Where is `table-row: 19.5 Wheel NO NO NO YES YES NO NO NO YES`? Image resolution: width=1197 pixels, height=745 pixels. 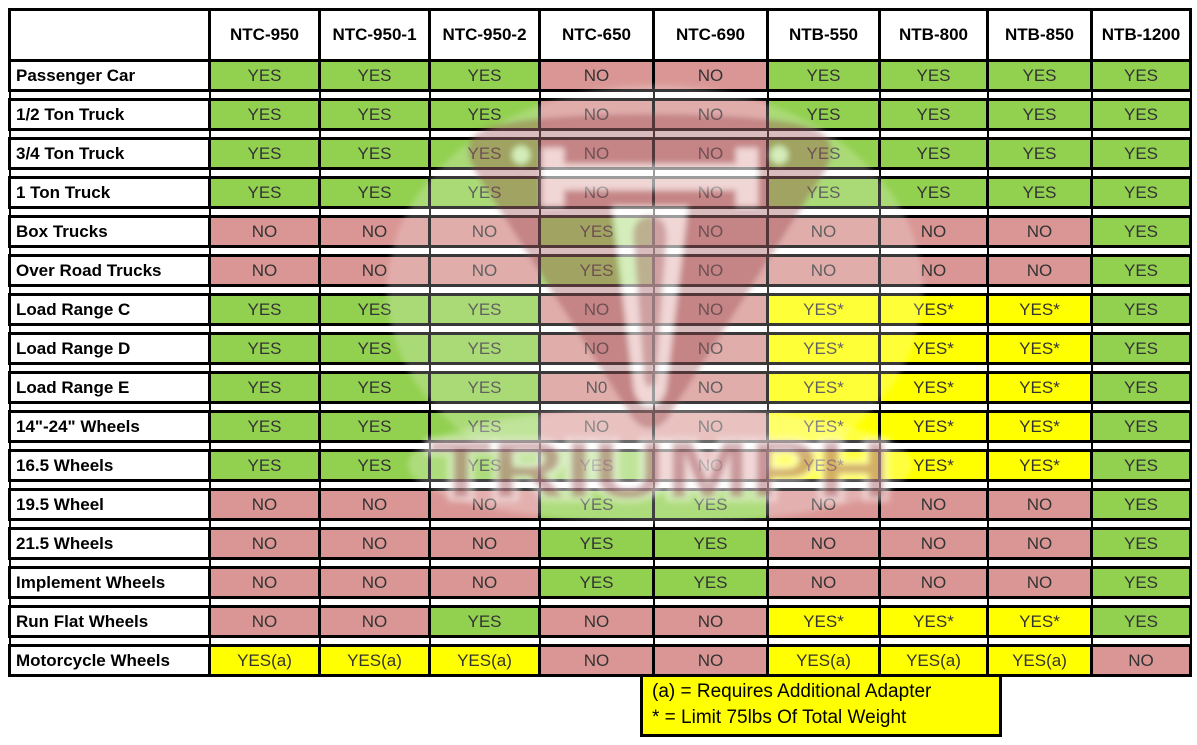
table-row: 19.5 Wheel NO NO NO YES YES NO NO NO YES is located at coordinates (600, 504).